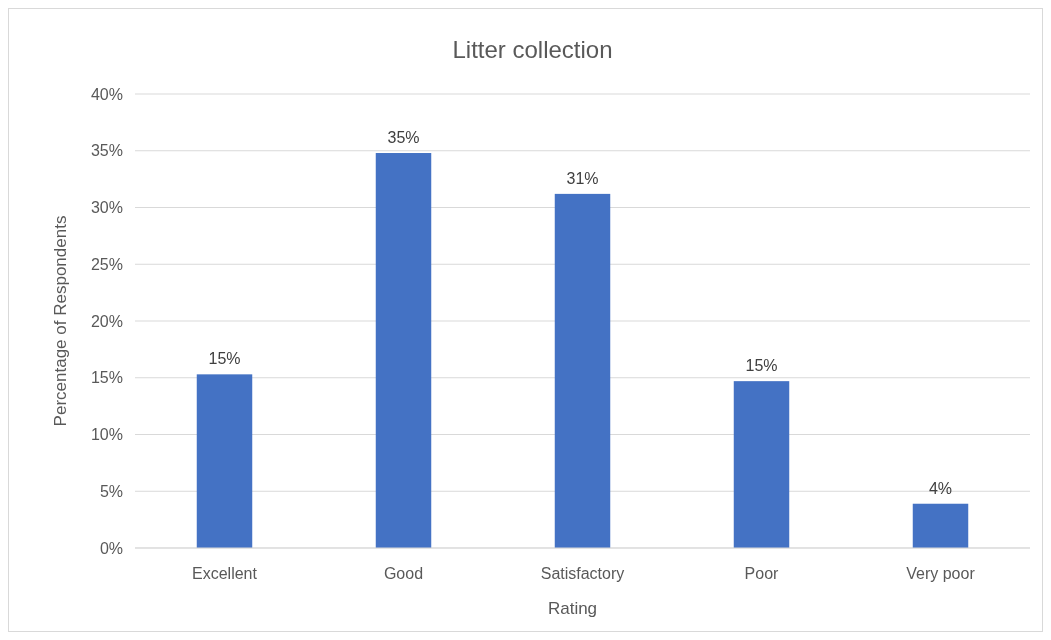 The height and width of the screenshot is (640, 1051). What do you see at coordinates (572, 608) in the screenshot?
I see `x-axis-title: Rating` at bounding box center [572, 608].